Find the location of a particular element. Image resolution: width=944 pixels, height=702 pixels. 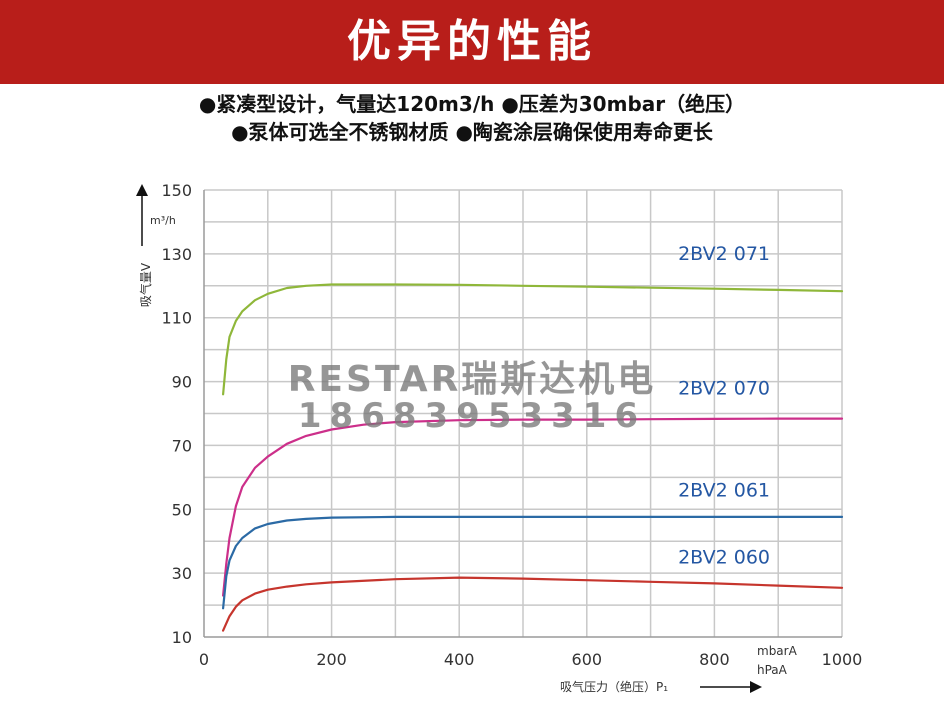

x-tick-label: 200 is located at coordinates (331, 659).